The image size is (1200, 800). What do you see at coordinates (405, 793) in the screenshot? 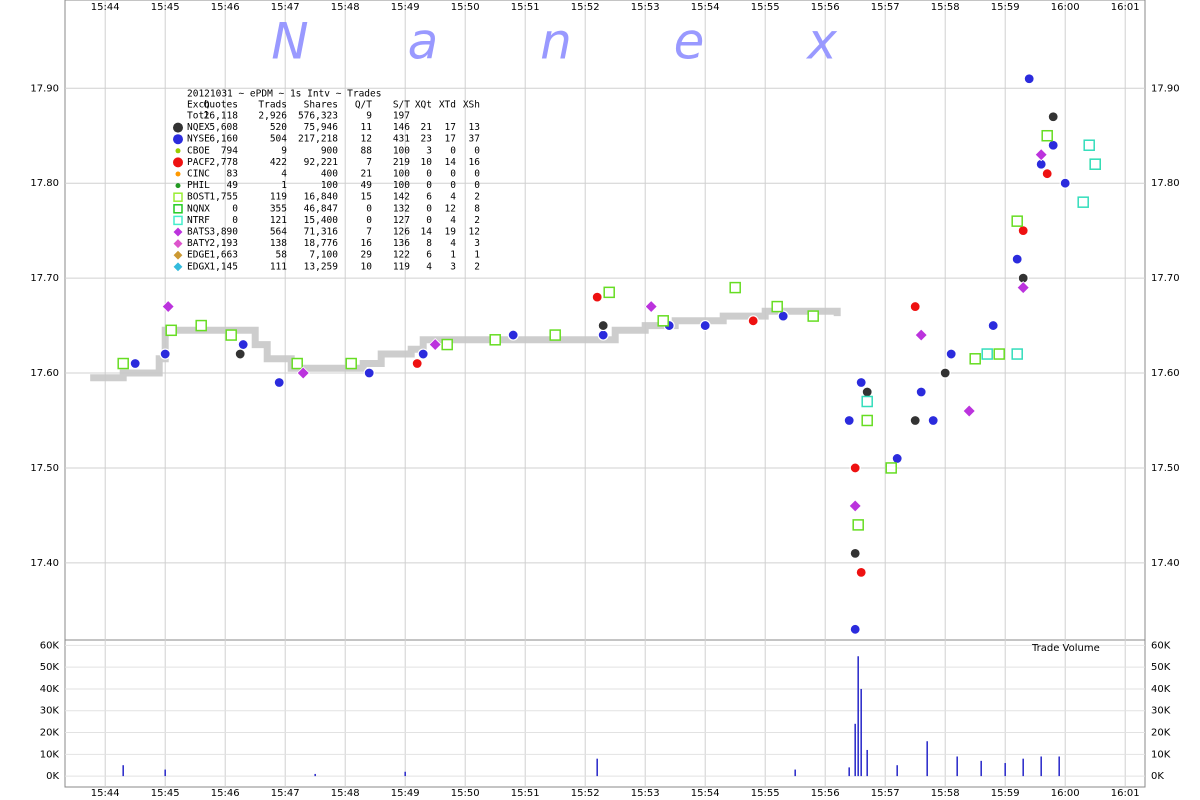
I see `x-tick-label: 15:49` at bounding box center [405, 793].